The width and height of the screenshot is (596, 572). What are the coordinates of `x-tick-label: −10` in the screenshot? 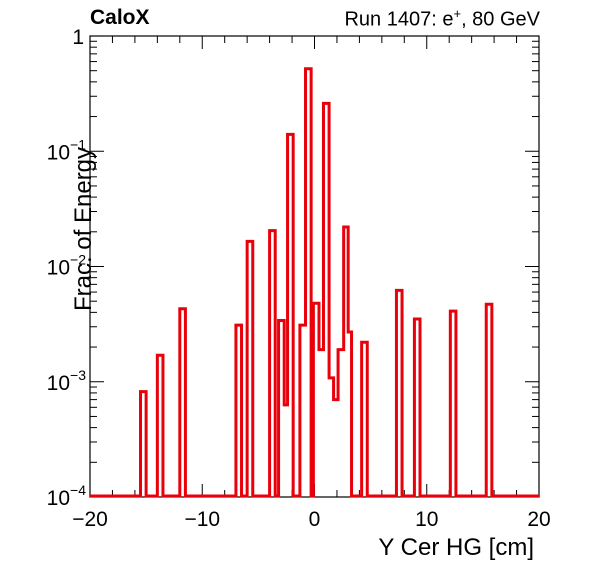 It's located at (202, 519).